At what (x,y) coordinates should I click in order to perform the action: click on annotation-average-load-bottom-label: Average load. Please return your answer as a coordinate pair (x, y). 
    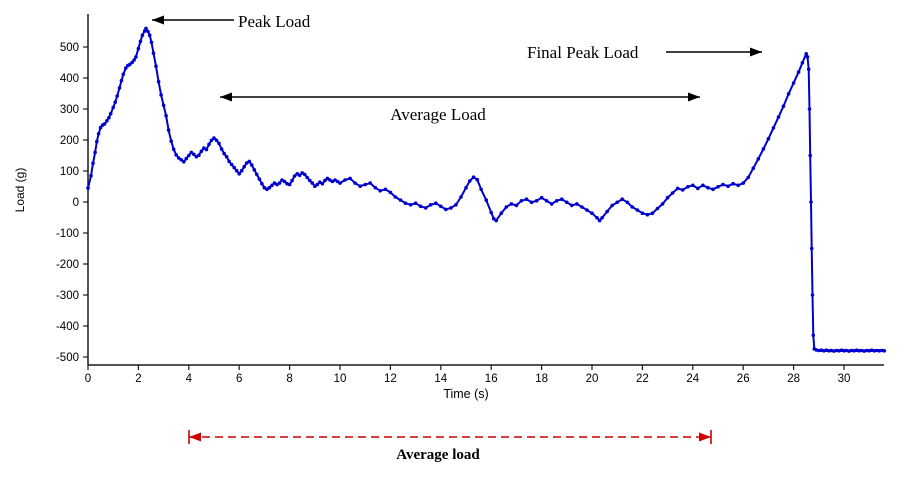
    Looking at the image, I should click on (438, 455).